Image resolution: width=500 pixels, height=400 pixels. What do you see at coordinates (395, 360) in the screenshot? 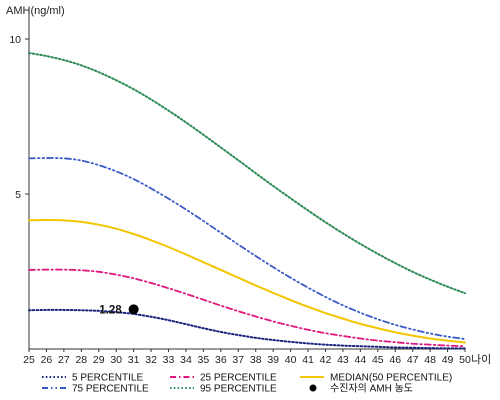
I see `x-tick-label: 46` at bounding box center [395, 360].